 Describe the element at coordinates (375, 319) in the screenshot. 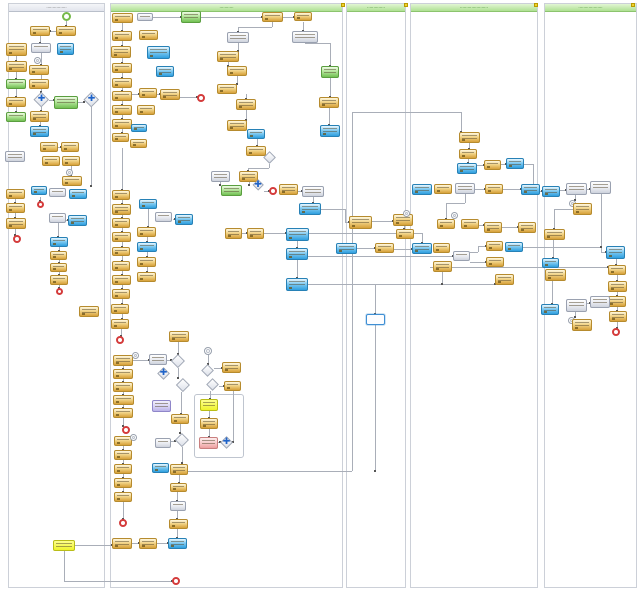

I see `highlighted-node-blue-border` at that location.